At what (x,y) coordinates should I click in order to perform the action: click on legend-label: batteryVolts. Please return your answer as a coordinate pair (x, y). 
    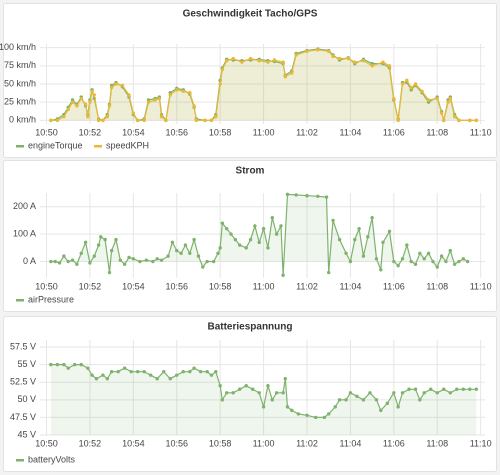
    Looking at the image, I should click on (52, 459).